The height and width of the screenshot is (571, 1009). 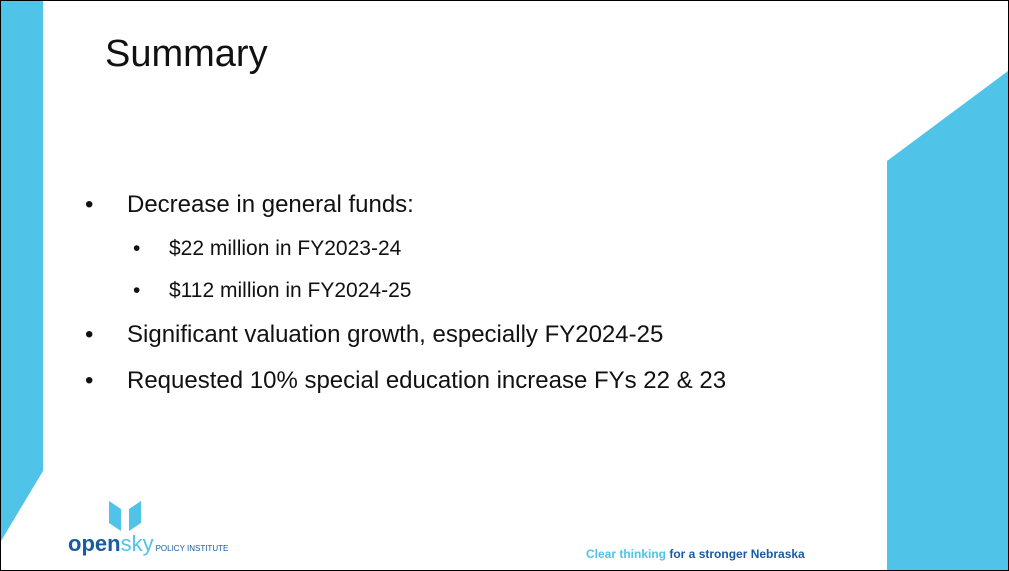 I want to click on tagline-part: for a stronger Nebraska, so click(x=735, y=554).